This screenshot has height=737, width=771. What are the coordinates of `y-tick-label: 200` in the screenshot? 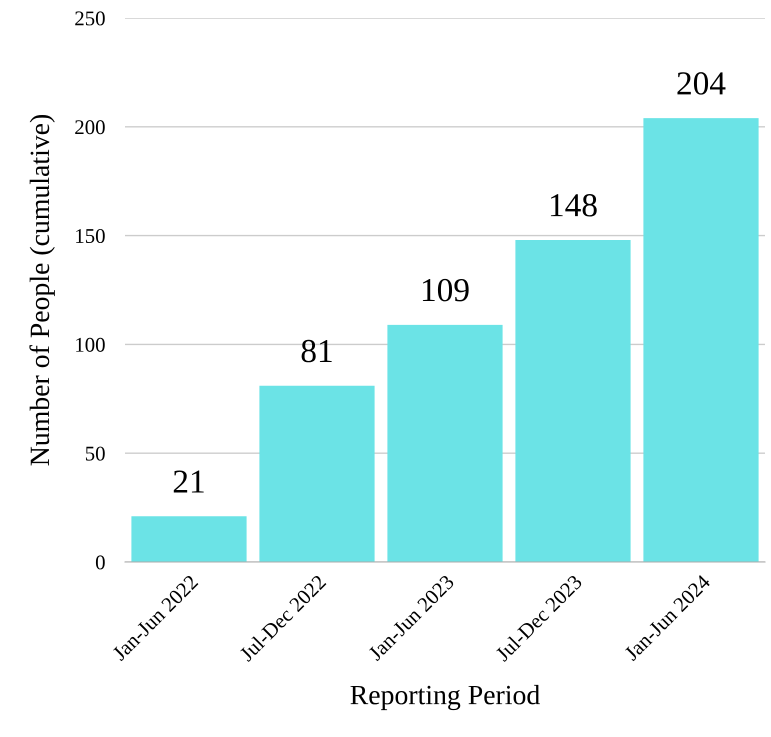 It's located at (90, 127).